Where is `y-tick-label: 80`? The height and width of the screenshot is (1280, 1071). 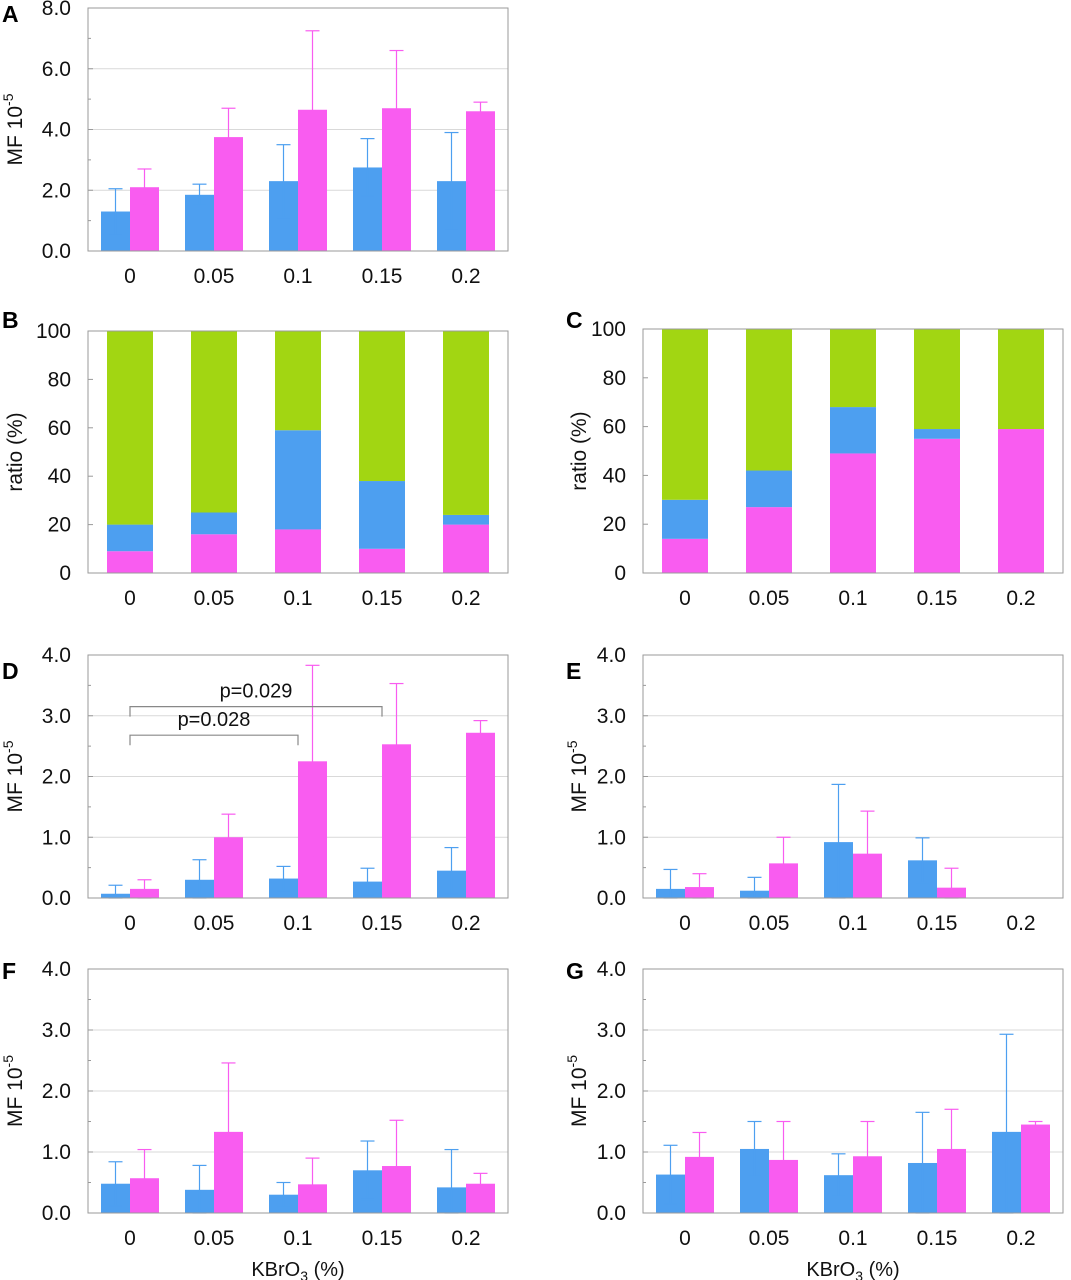 y-tick-label: 80 is located at coordinates (614, 378).